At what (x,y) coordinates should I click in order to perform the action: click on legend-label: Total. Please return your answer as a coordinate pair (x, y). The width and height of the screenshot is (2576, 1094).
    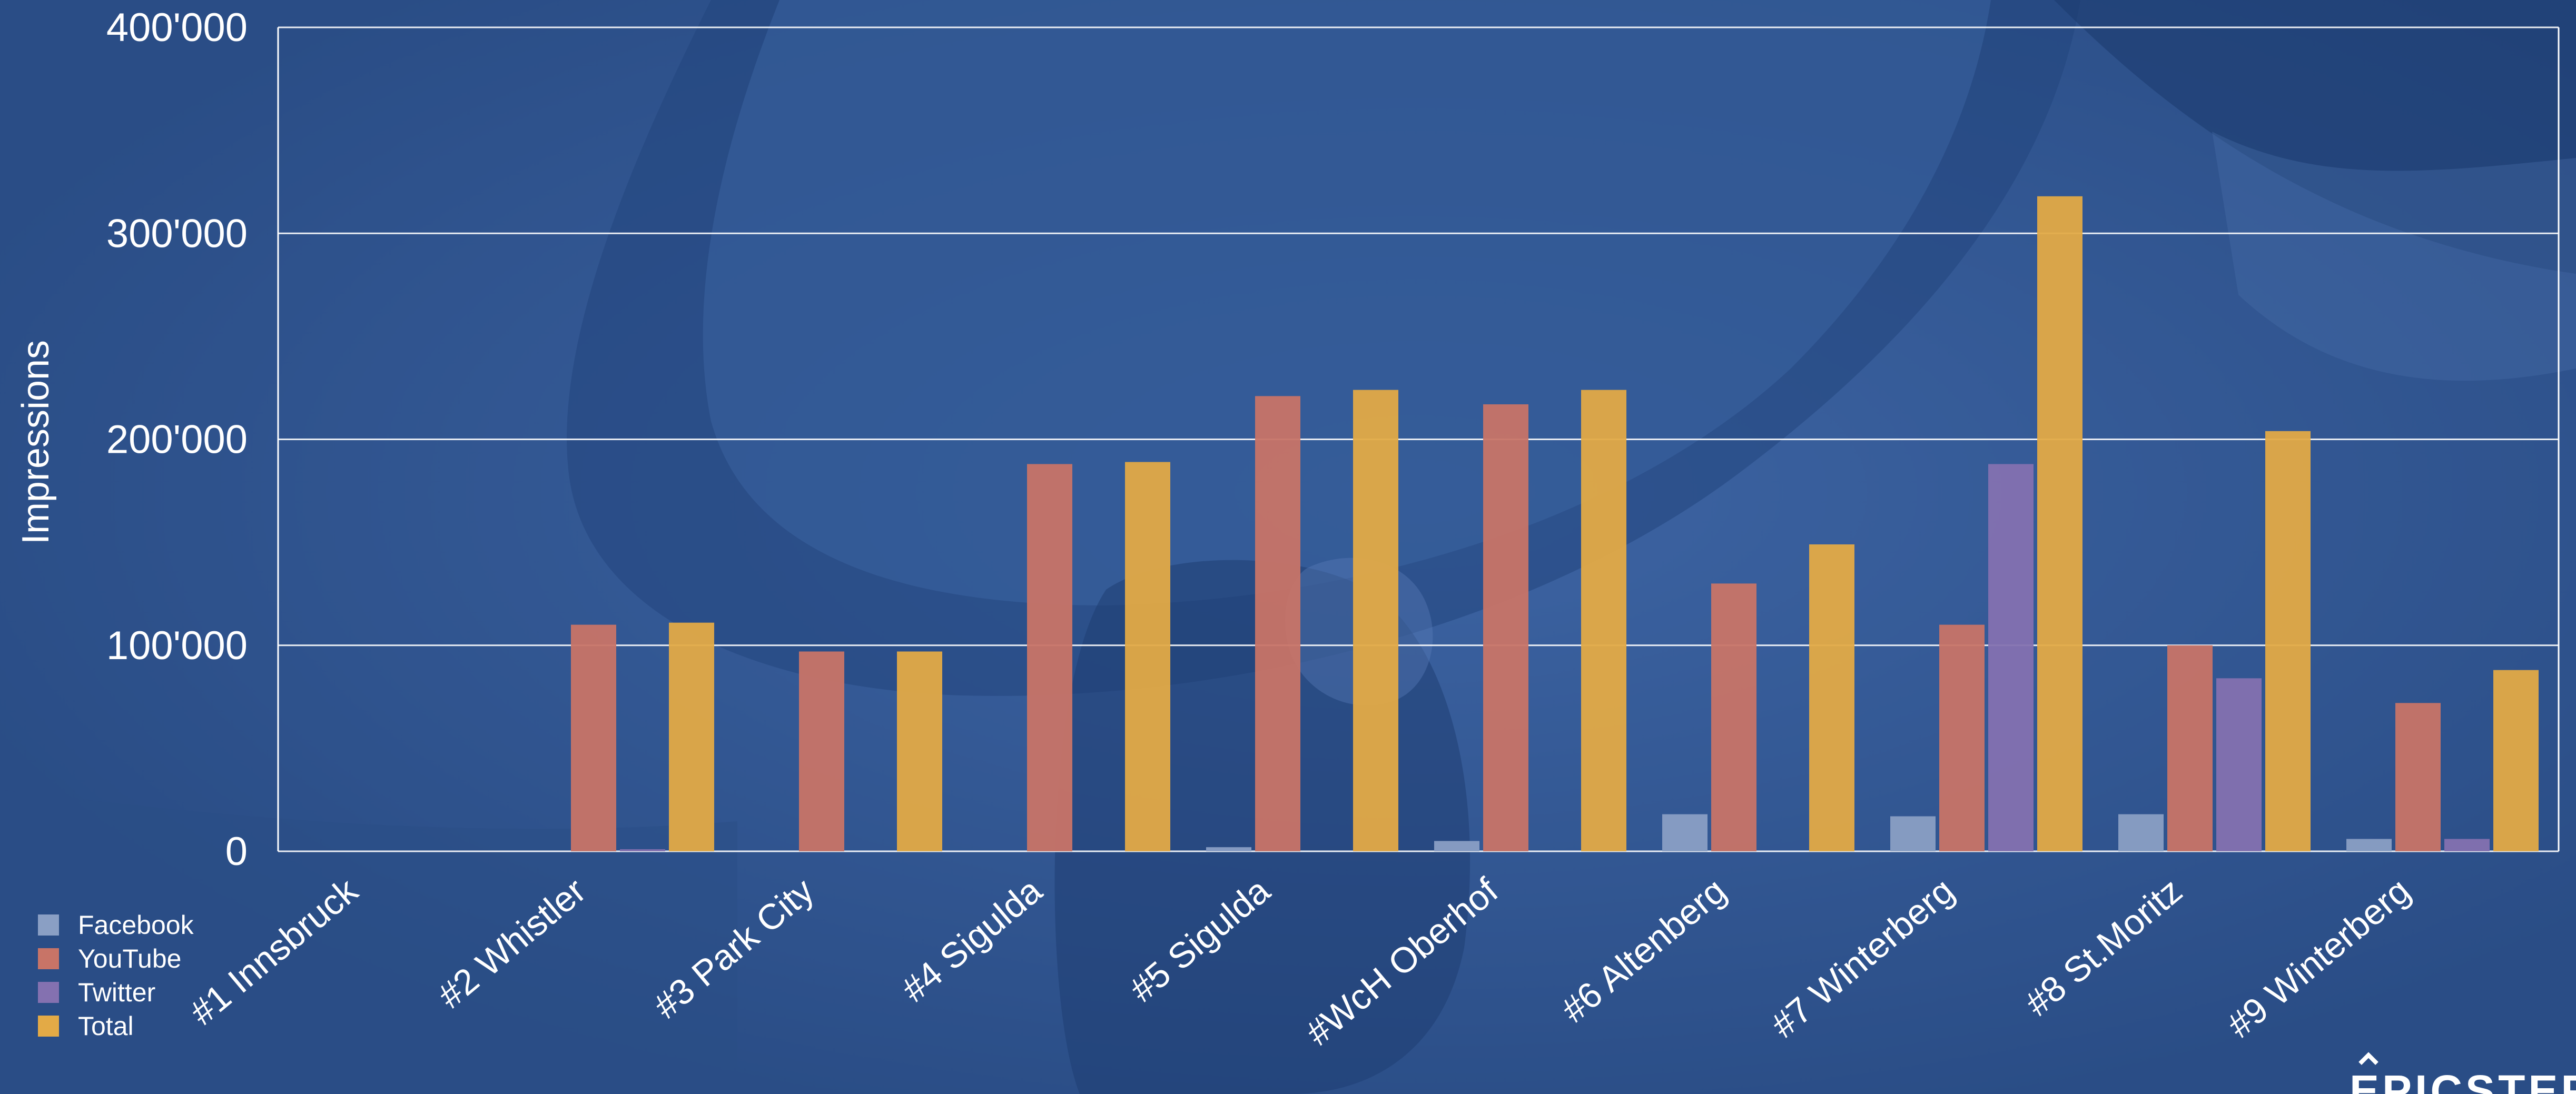
    Looking at the image, I should click on (106, 1026).